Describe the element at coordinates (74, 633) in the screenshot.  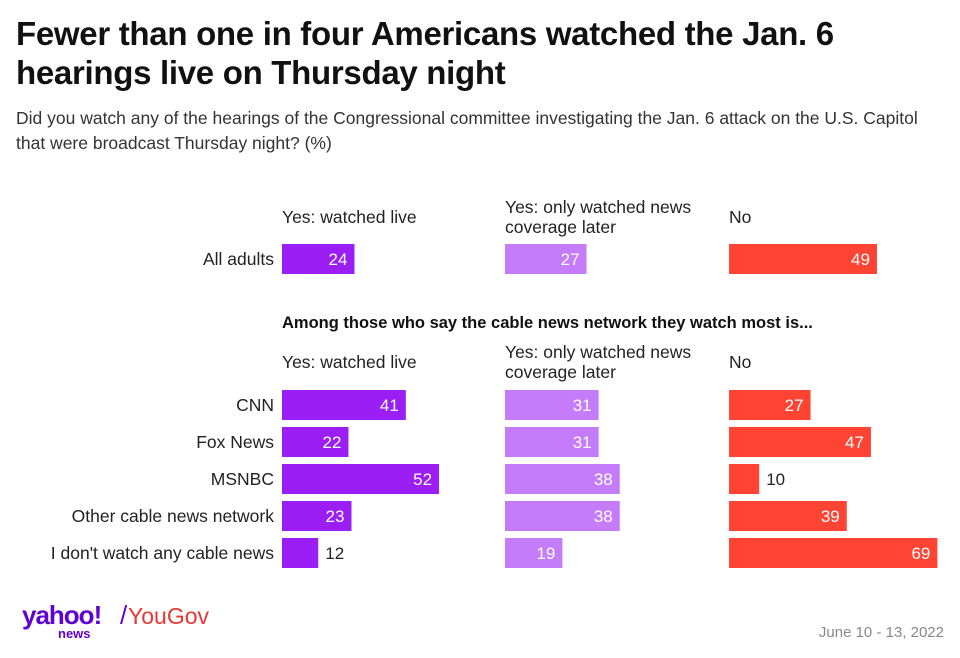
I see `news-logo-text: news` at that location.